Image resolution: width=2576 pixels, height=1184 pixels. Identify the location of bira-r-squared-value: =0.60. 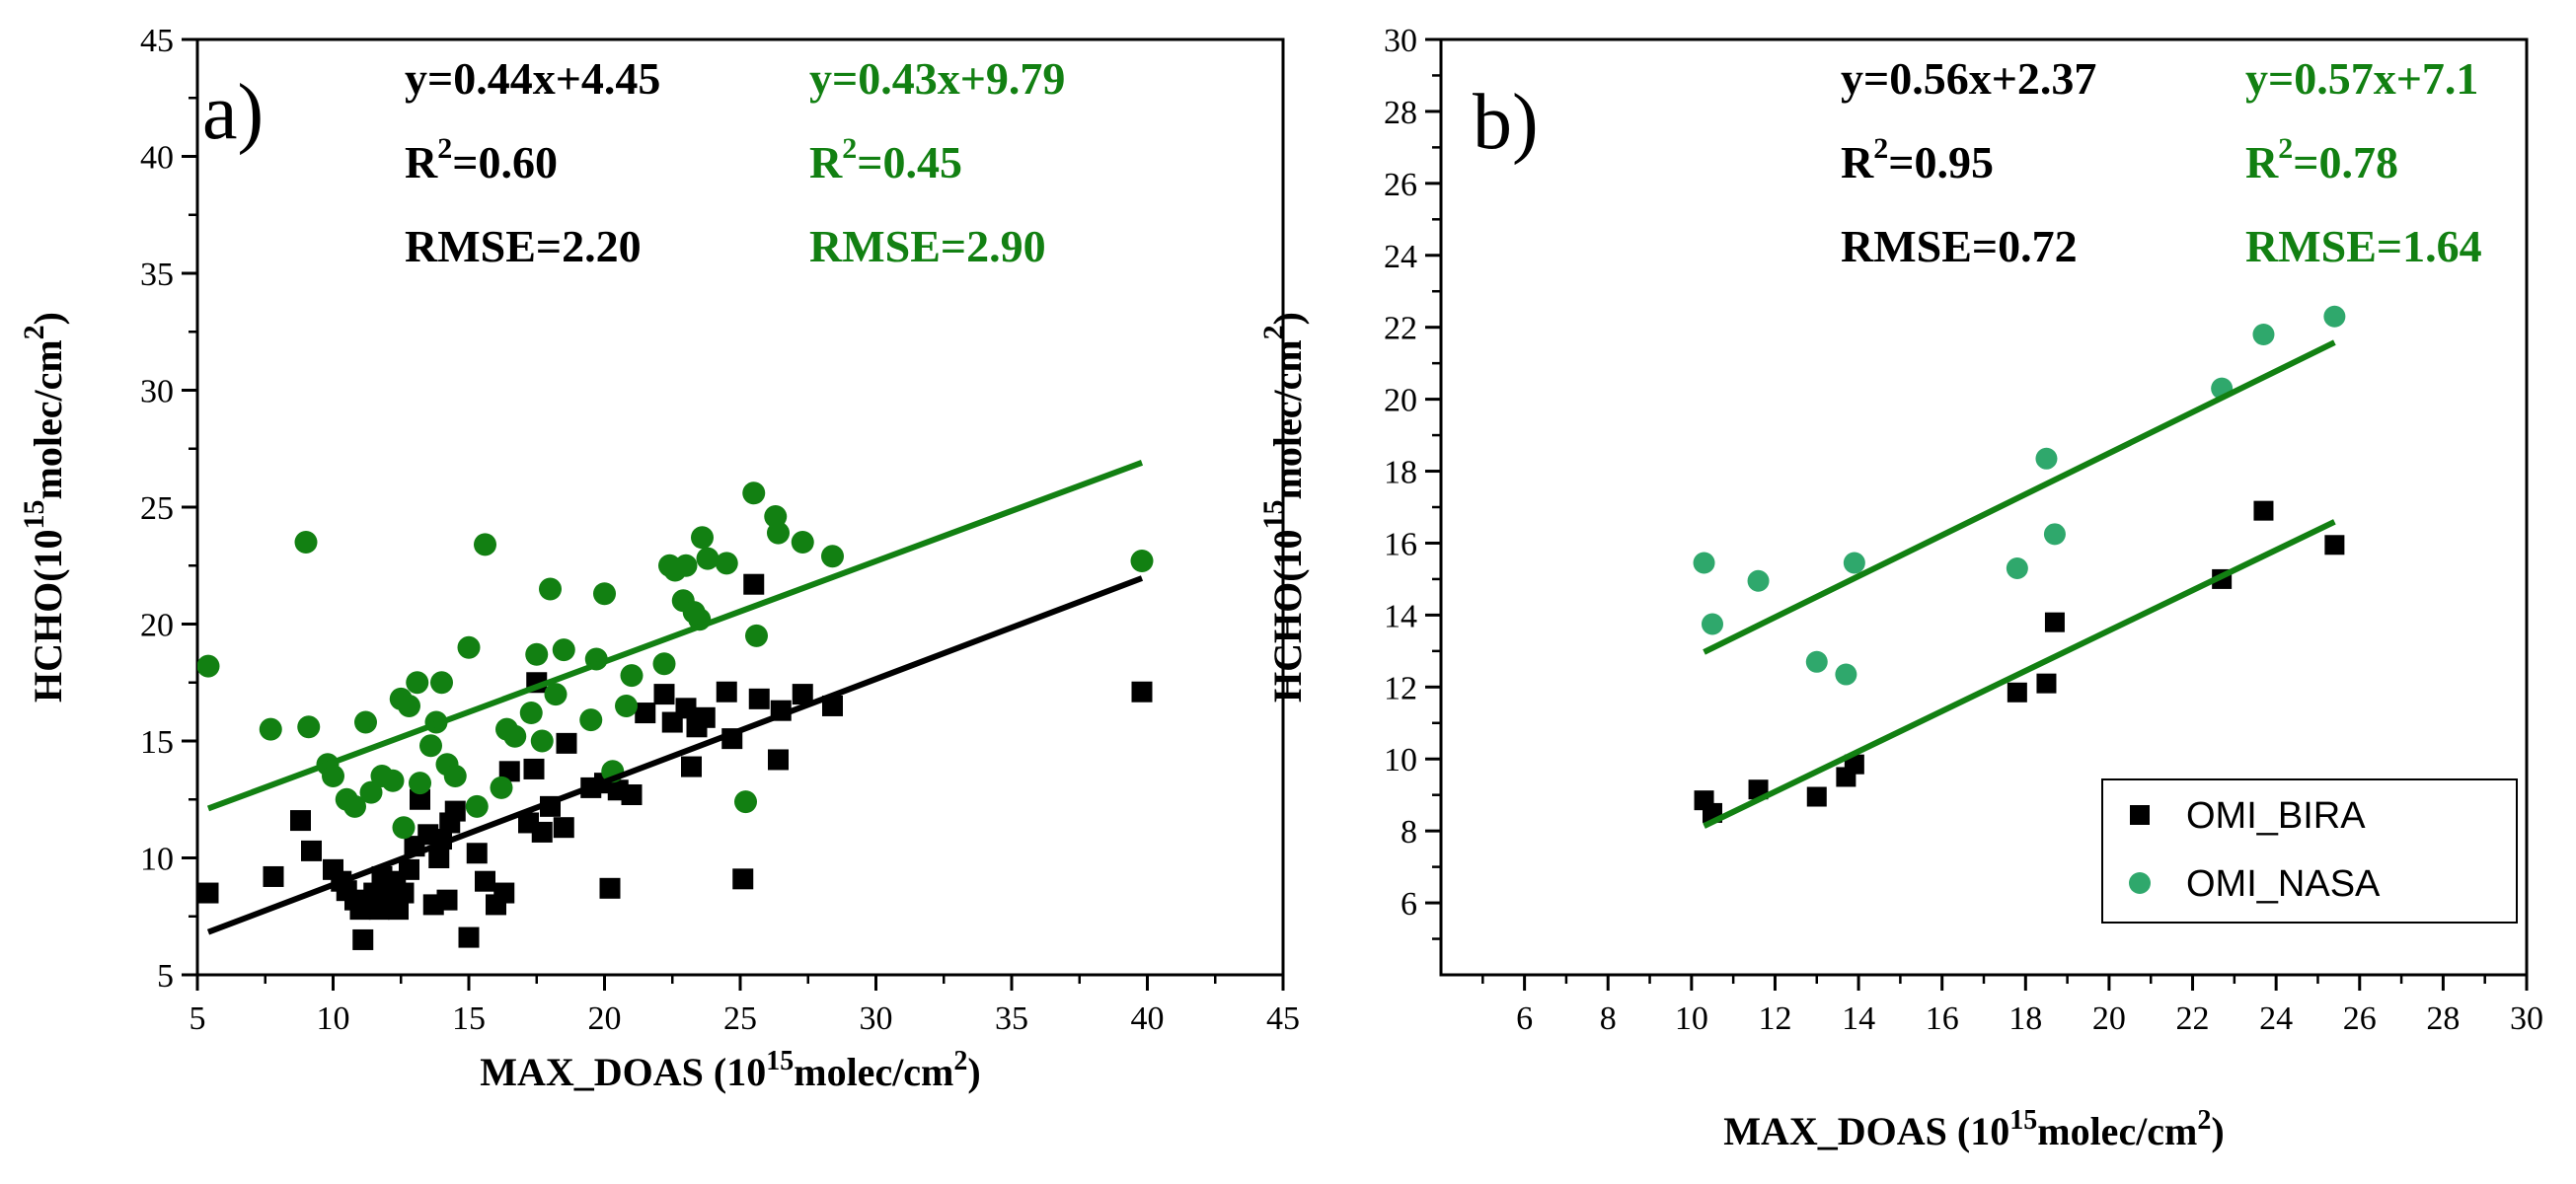
(505, 162).